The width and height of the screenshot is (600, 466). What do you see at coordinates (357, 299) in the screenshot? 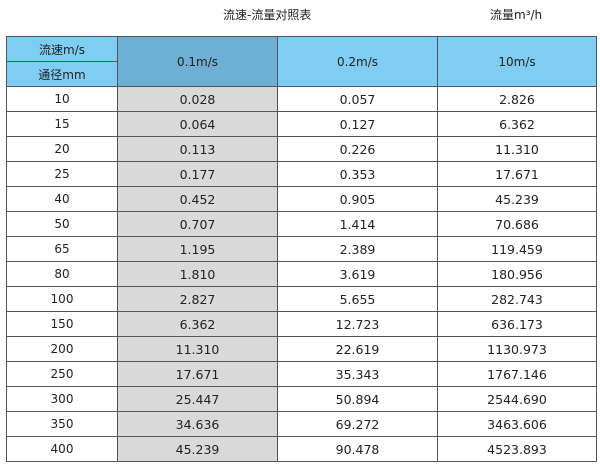
I see `flow-cell: 5.655` at bounding box center [357, 299].